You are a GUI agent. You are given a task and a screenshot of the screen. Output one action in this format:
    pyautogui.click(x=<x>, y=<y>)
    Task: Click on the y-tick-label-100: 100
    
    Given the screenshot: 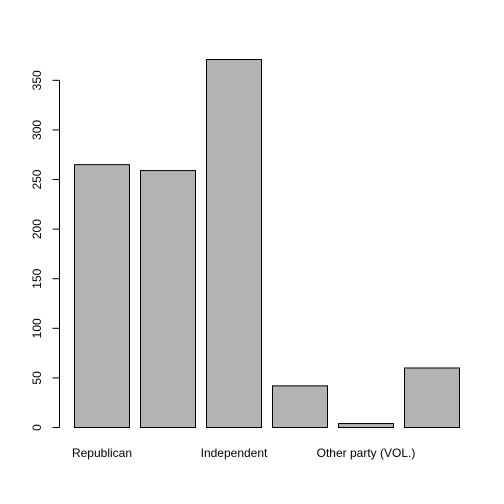 What is the action you would take?
    pyautogui.click(x=37, y=328)
    